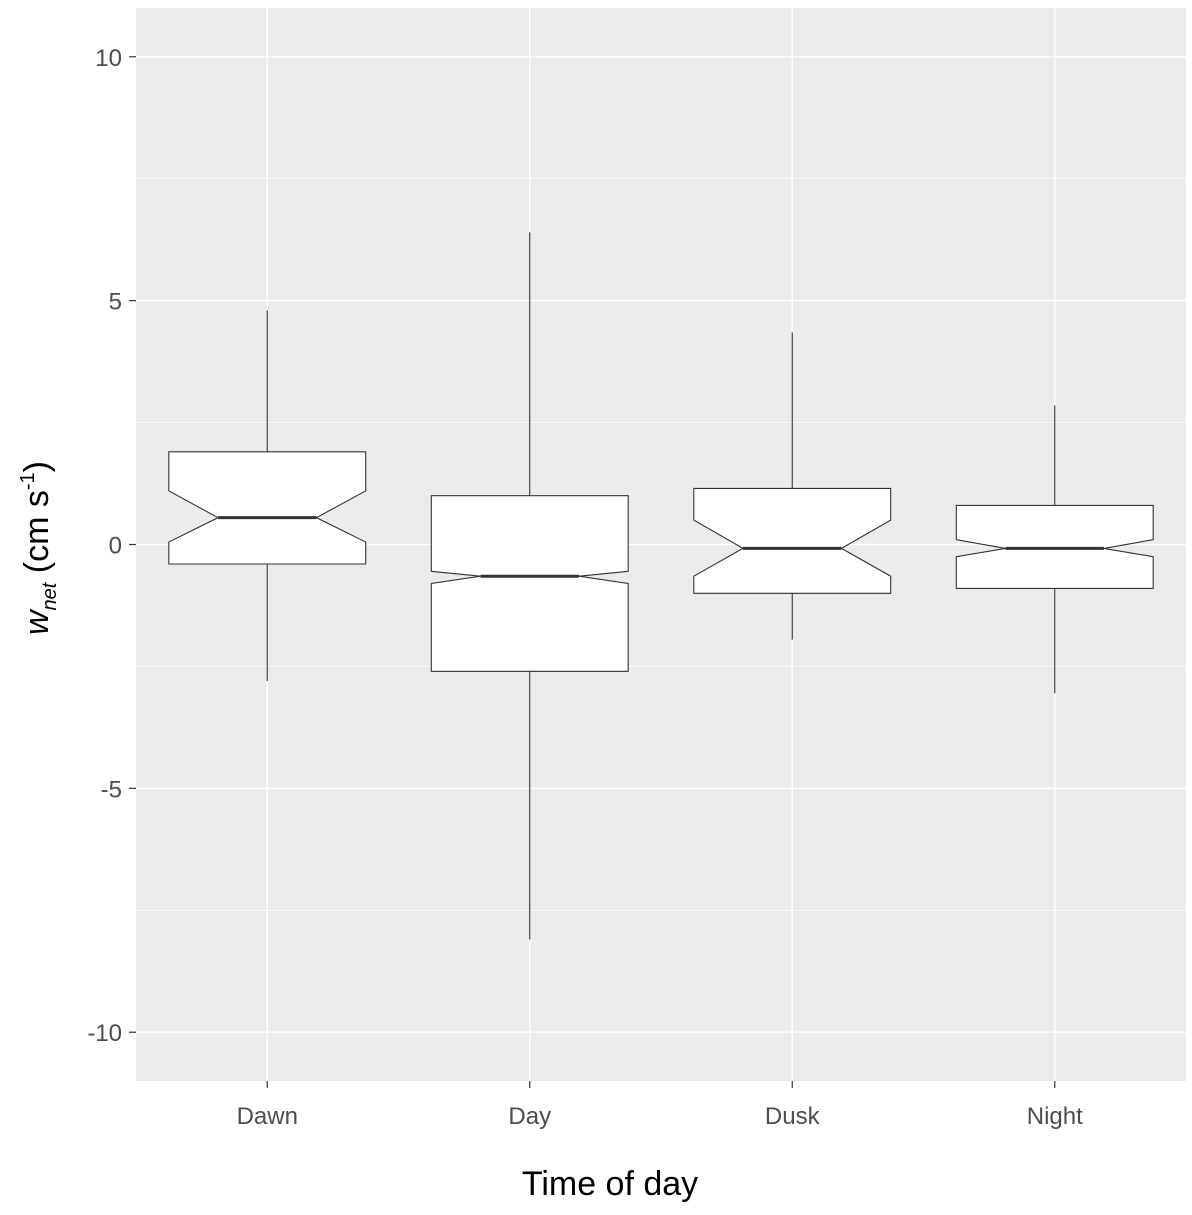 The height and width of the screenshot is (1215, 1192). I want to click on box-dawn, so click(267, 496).